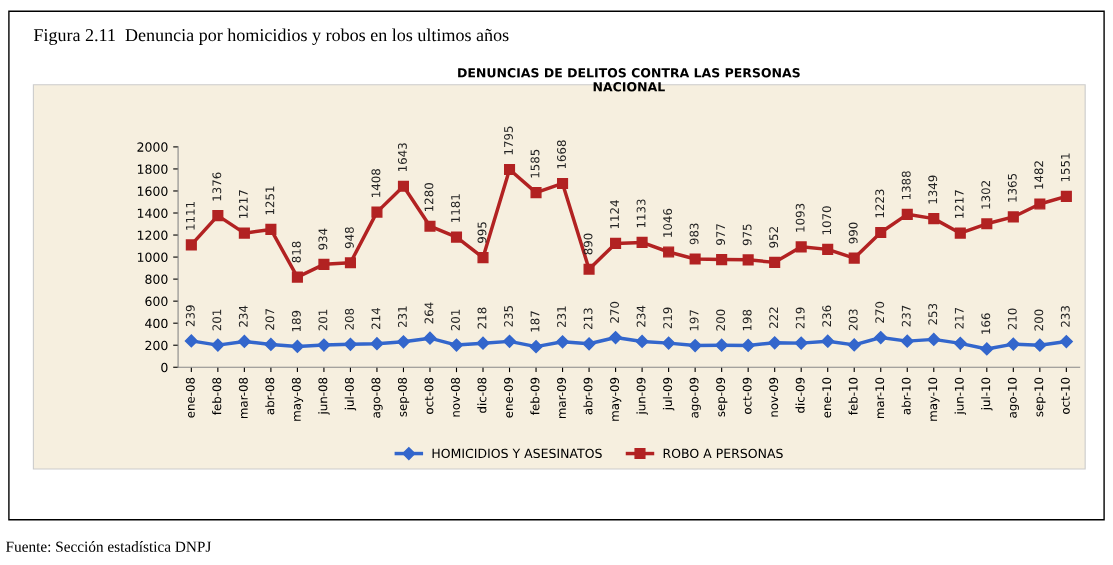  What do you see at coordinates (694, 320) in the screenshot?
I see `data-label: 197` at bounding box center [694, 320].